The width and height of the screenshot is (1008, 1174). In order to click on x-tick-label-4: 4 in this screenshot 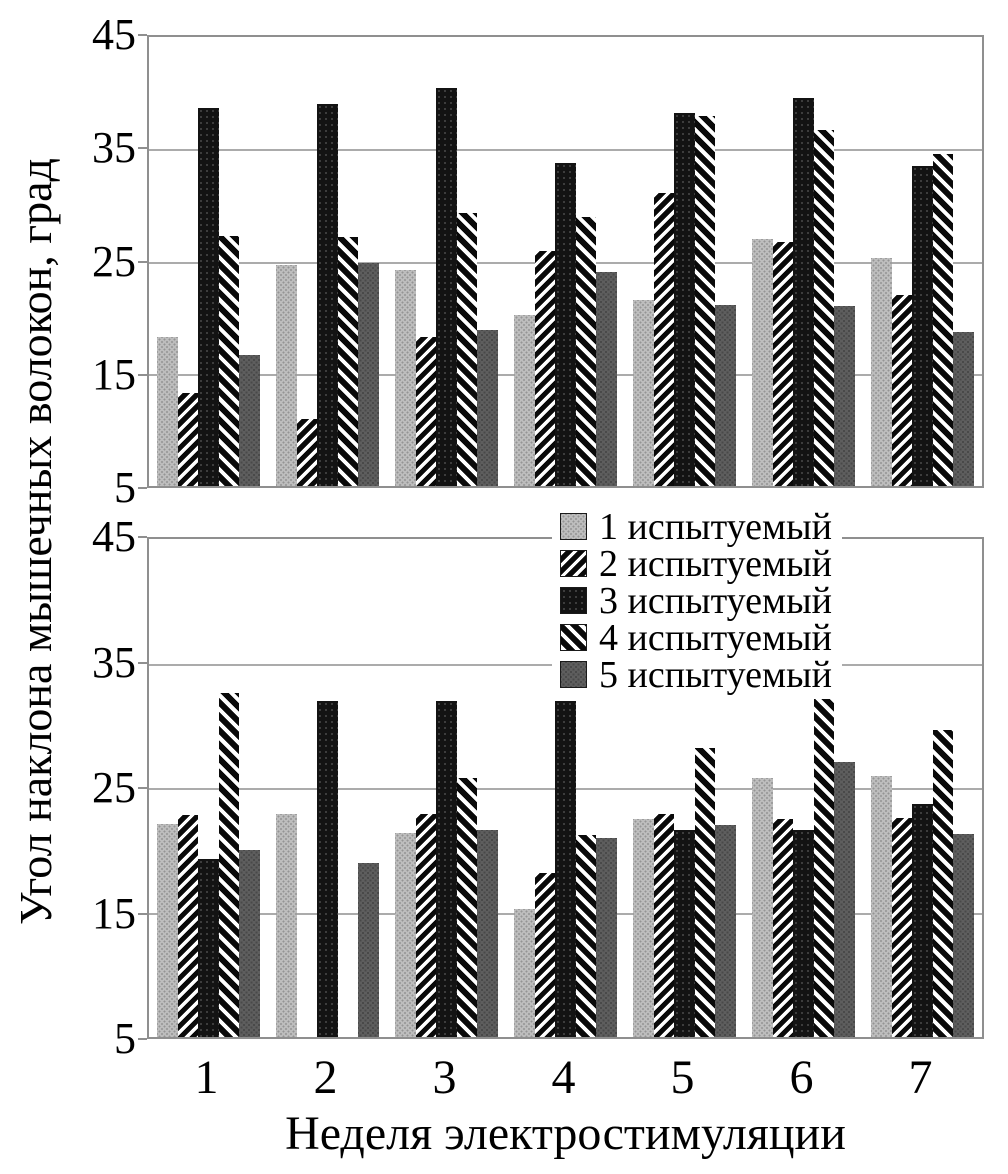, I will do `click(563, 1077)`.